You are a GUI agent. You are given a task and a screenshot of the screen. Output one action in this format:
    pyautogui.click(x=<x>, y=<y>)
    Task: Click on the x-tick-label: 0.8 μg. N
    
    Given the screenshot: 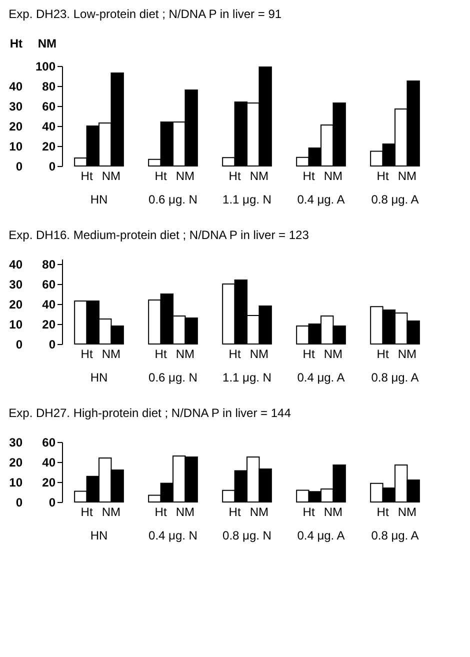 What is the action you would take?
    pyautogui.click(x=247, y=535)
    